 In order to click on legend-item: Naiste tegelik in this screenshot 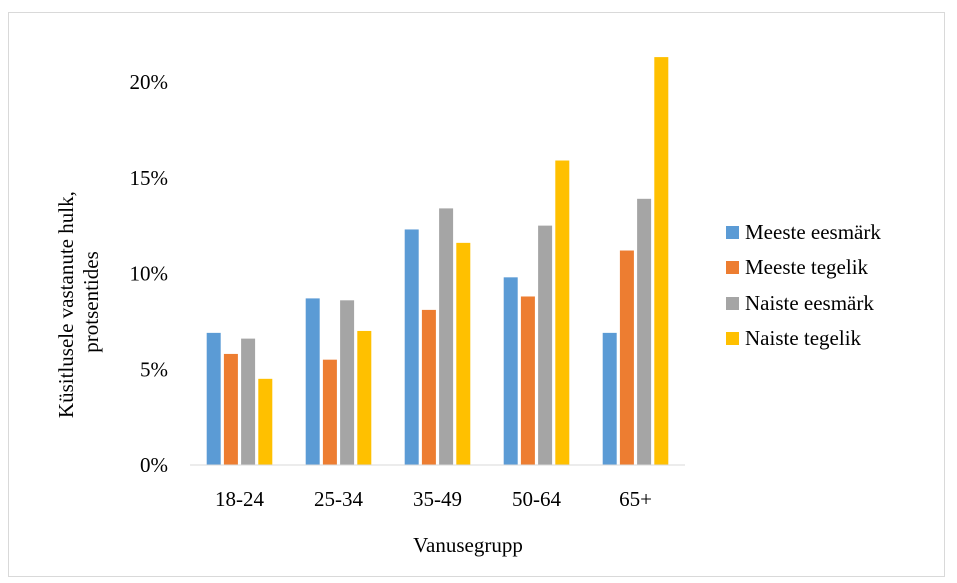, I will do `click(803, 338)`.